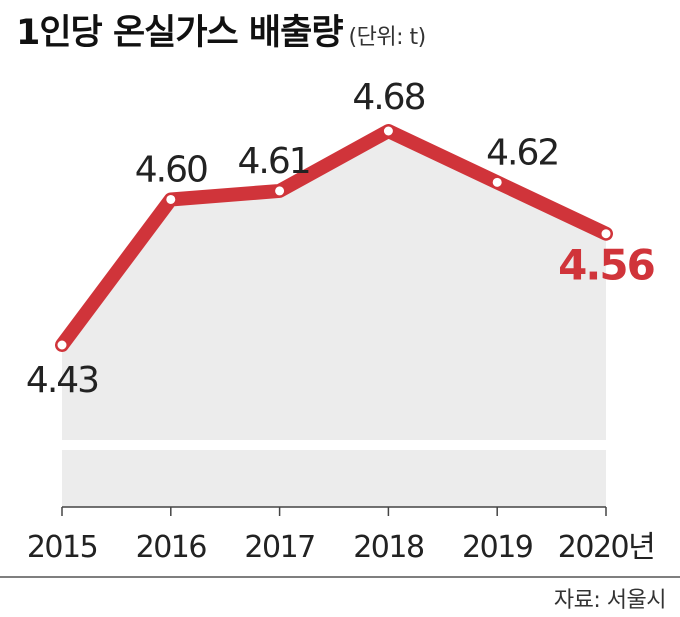 Image resolution: width=680 pixels, height=617 pixels. Describe the element at coordinates (171, 169) in the screenshot. I see `data-label-1: 4.60` at that location.